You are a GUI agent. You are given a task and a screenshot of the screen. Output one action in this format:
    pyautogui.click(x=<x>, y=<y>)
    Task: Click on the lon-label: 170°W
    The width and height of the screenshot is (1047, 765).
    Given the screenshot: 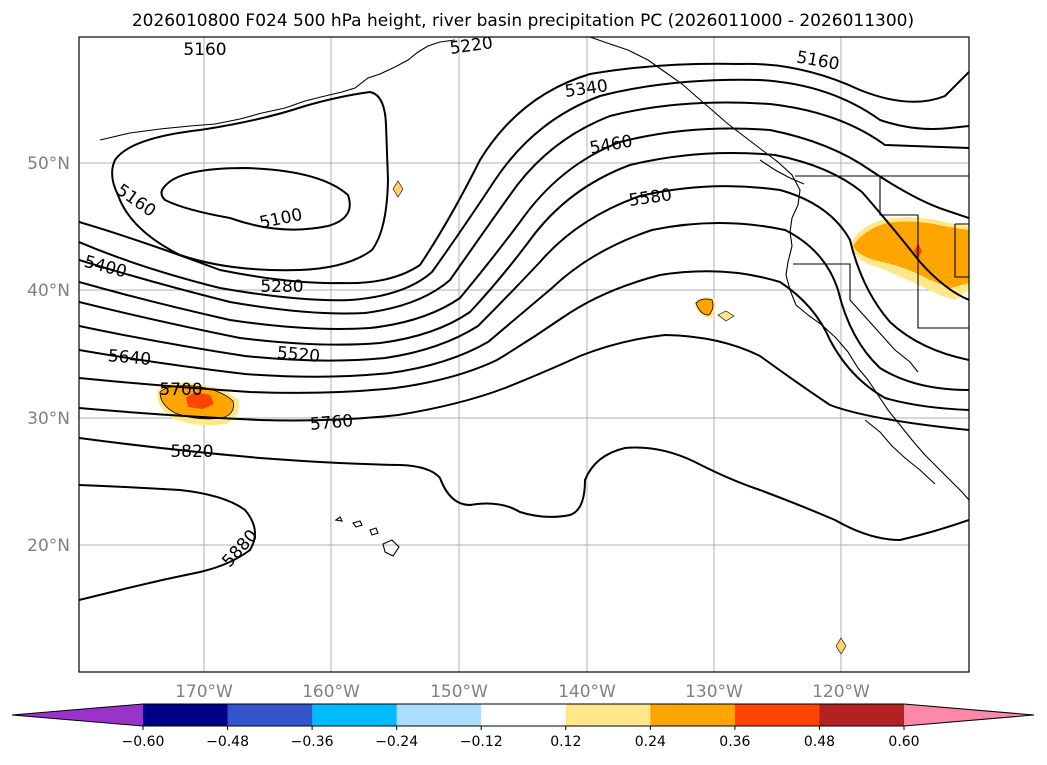 What is the action you would take?
    pyautogui.click(x=204, y=692)
    